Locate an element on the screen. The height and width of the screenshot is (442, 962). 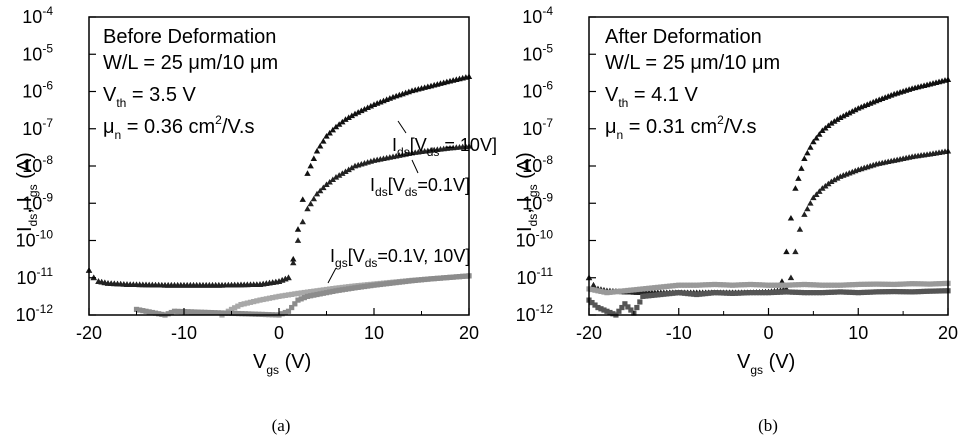
panel-a-info-title: Before Deformation is located at coordinates (189, 37).